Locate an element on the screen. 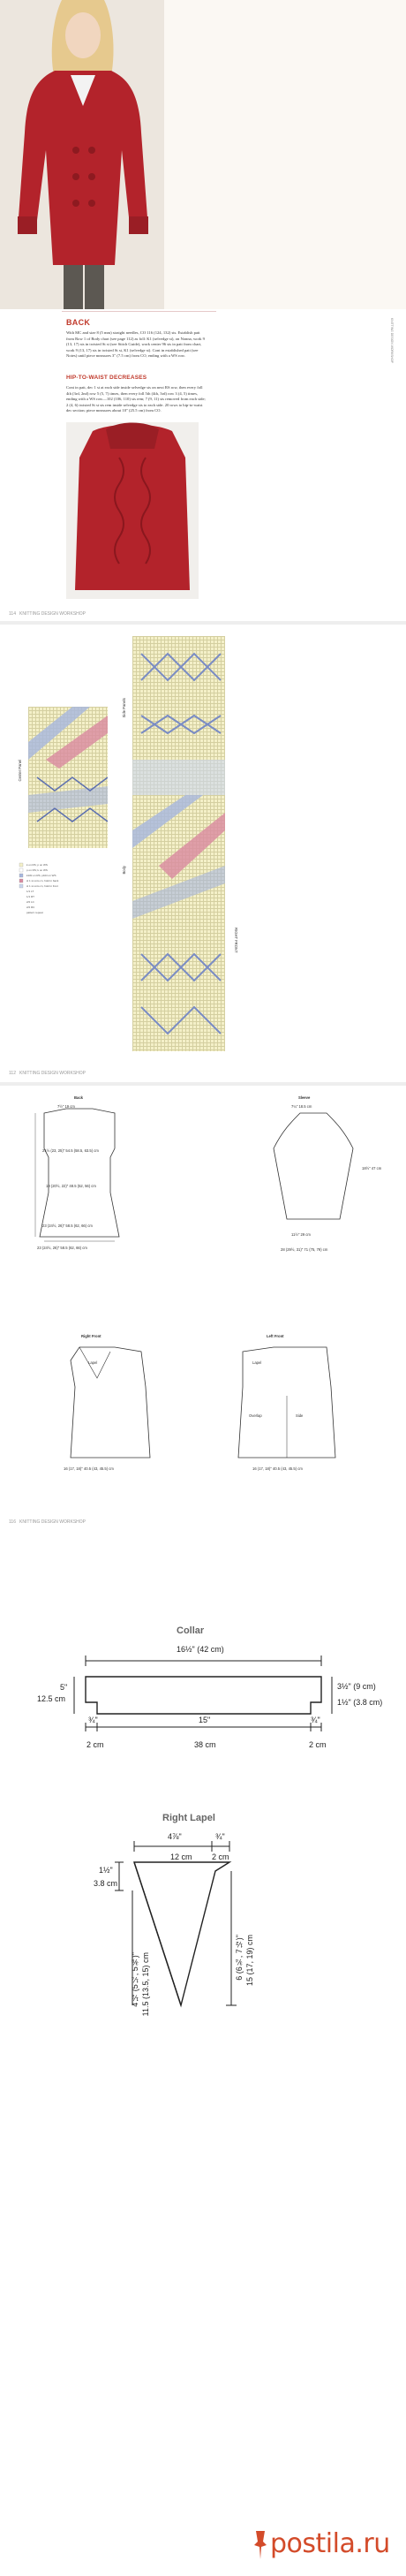  right-lapel-left-top-in: 1½" is located at coordinates (106, 1870).